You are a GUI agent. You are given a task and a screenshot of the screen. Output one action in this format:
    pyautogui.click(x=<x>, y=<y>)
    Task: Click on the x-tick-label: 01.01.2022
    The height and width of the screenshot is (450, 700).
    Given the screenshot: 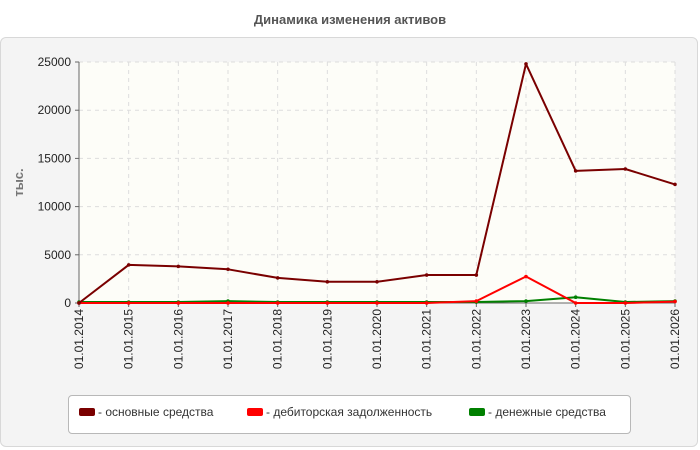 What is the action you would take?
    pyautogui.click(x=476, y=339)
    